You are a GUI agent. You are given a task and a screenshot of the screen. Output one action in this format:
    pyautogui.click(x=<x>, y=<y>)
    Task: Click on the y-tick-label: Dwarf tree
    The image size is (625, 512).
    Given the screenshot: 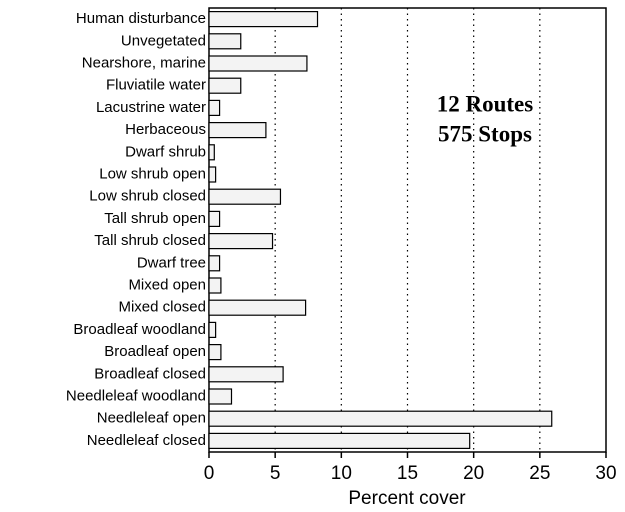 What is the action you would take?
    pyautogui.click(x=171, y=262)
    